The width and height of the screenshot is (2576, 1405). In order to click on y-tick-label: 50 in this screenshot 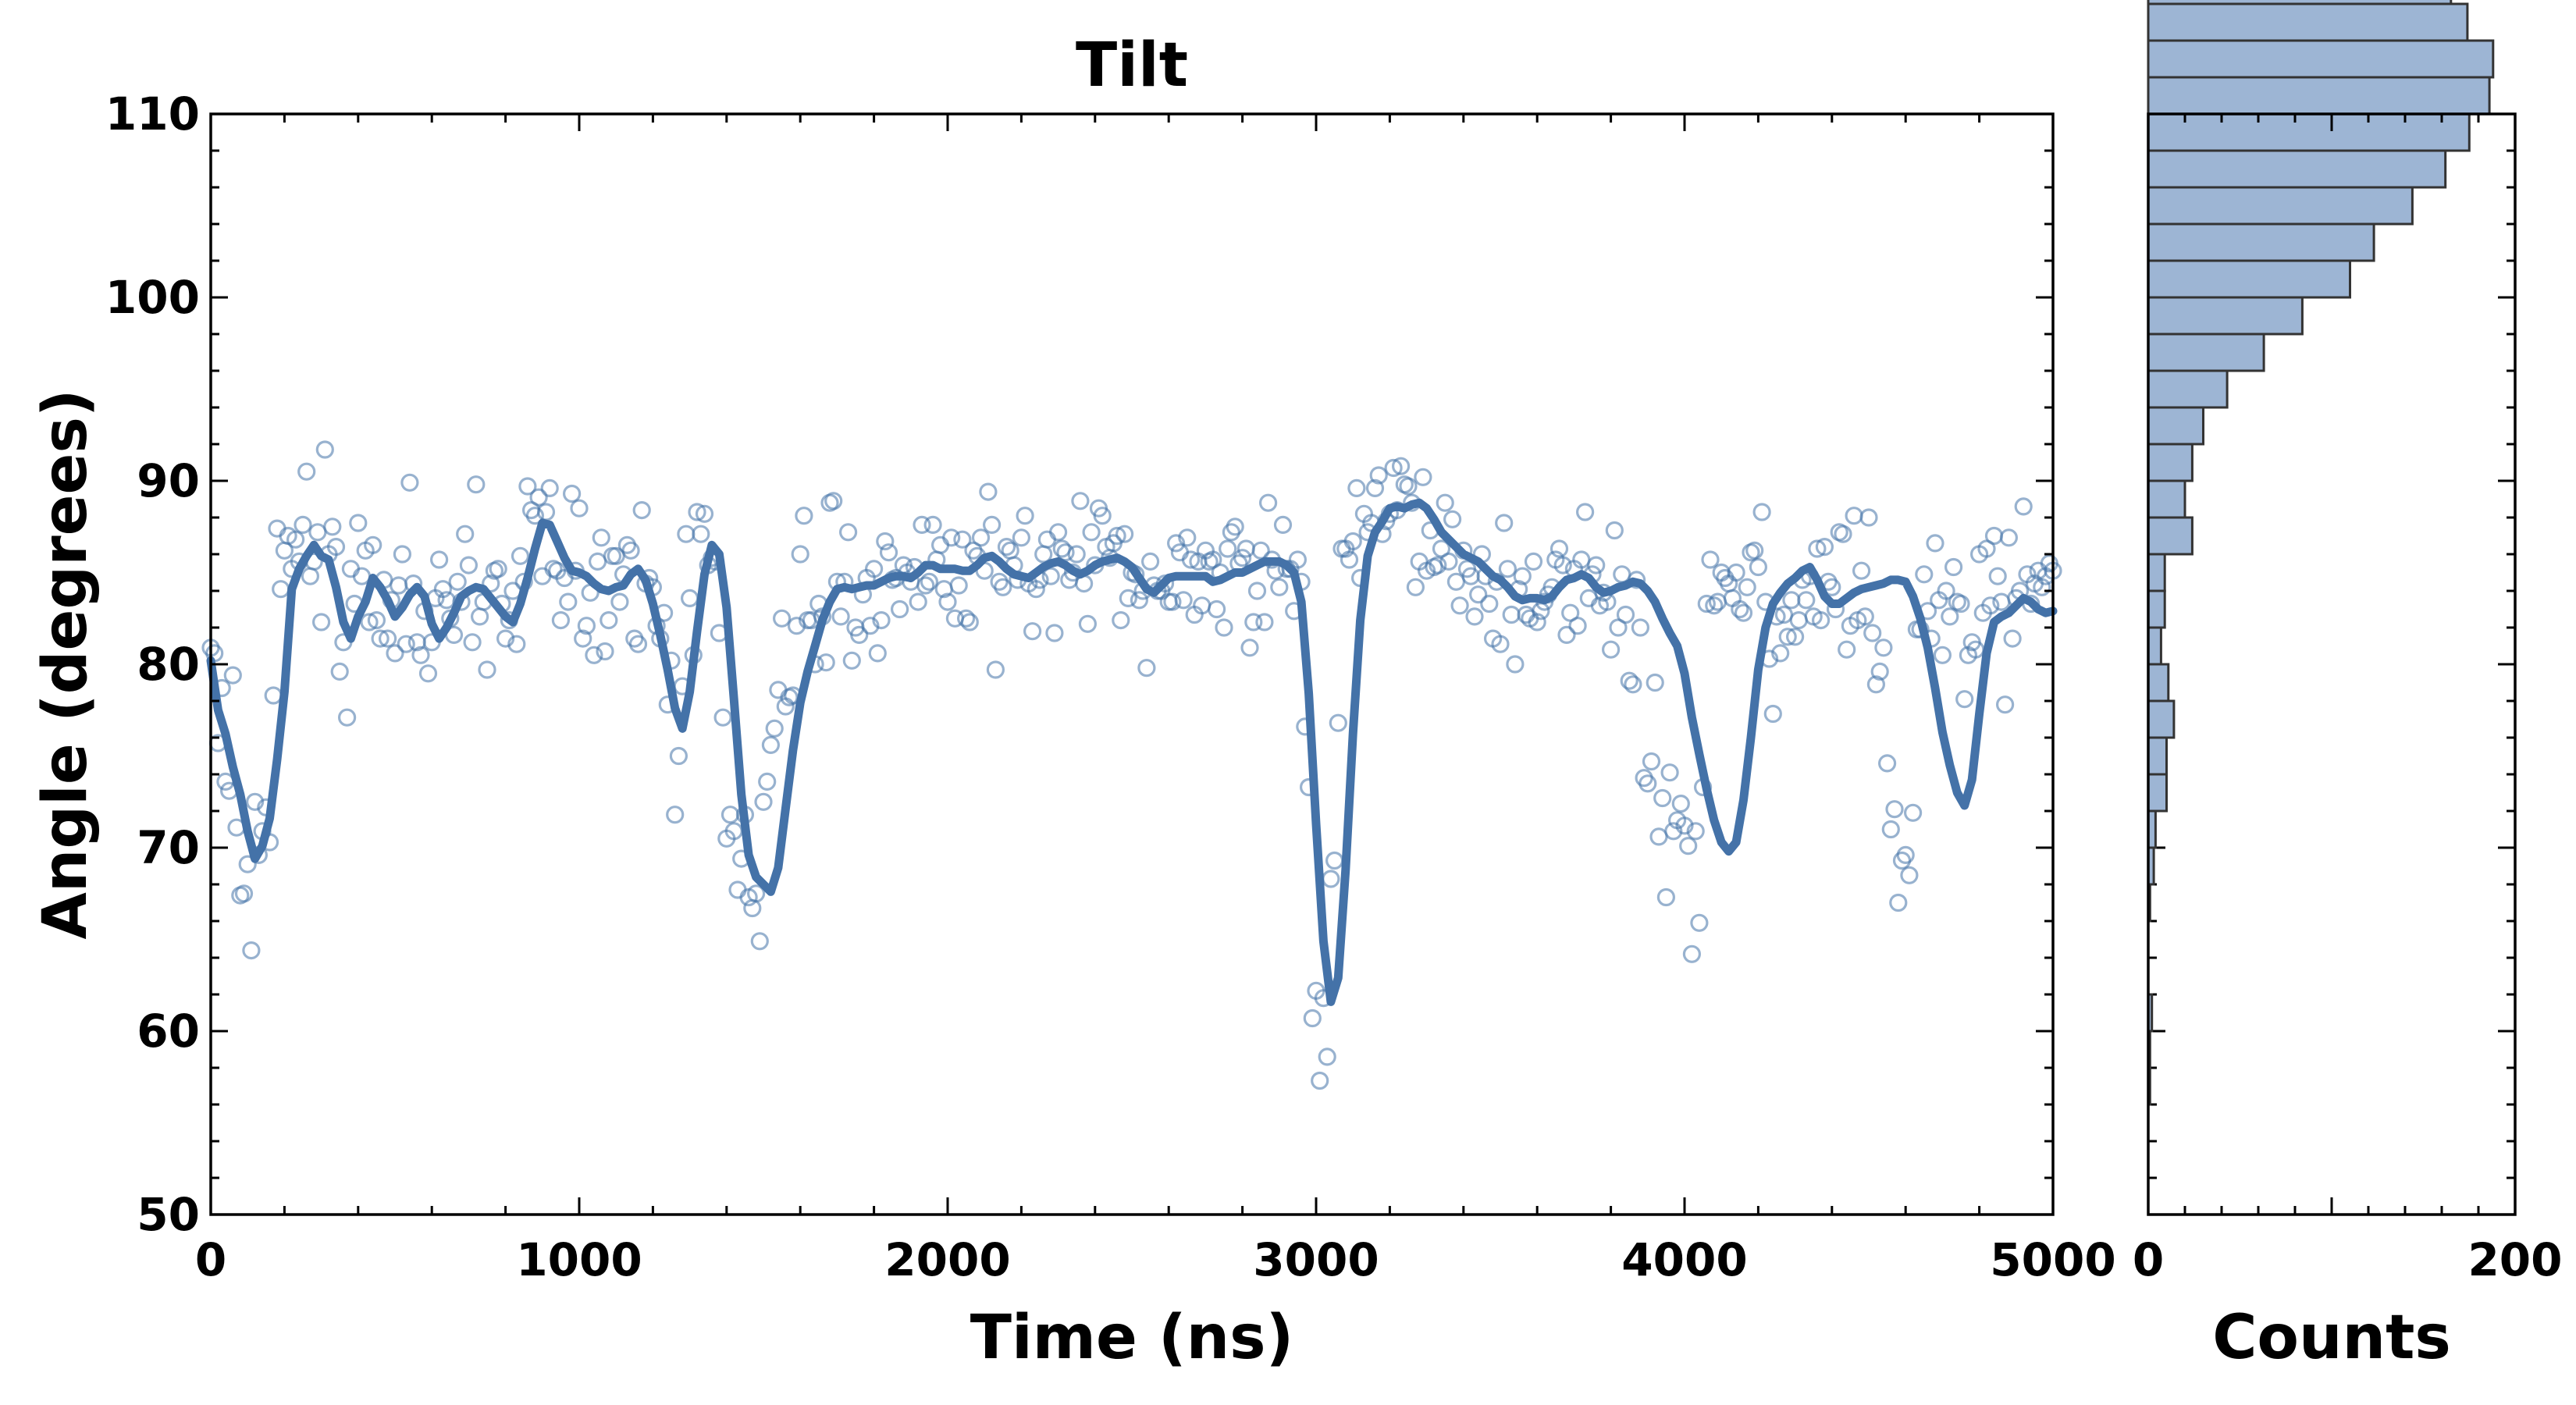, I will do `click(168, 1215)`.